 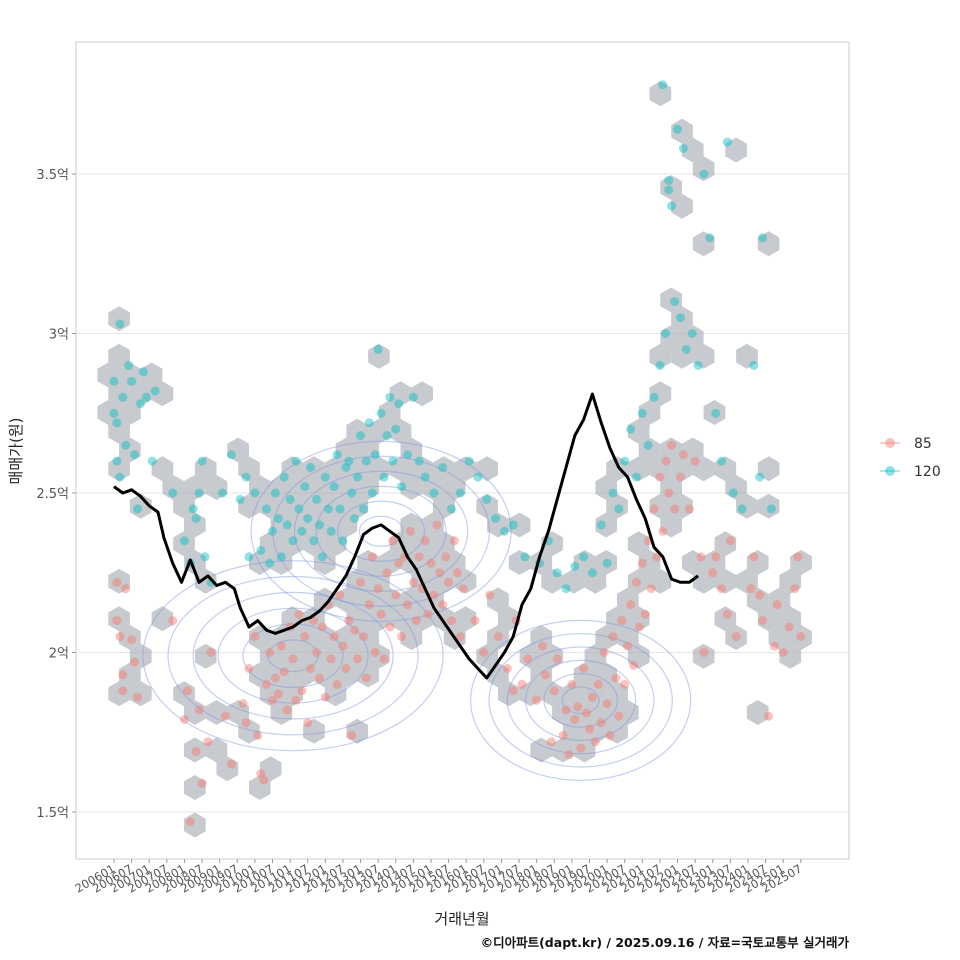 What do you see at coordinates (906, 444) in the screenshot?
I see `legend-entry-85: 85` at bounding box center [906, 444].